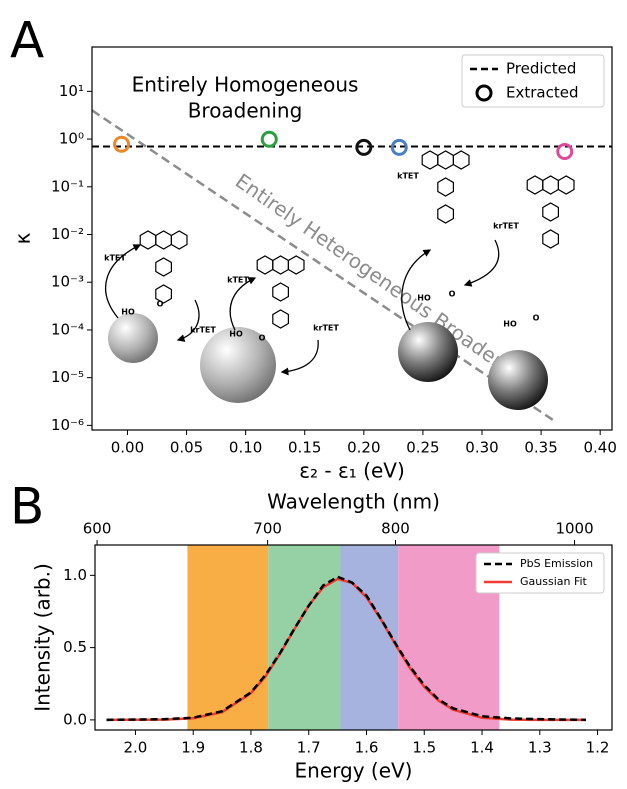  What do you see at coordinates (363, 448) in the screenshot?
I see `x-tick-label: 0.20` at bounding box center [363, 448].